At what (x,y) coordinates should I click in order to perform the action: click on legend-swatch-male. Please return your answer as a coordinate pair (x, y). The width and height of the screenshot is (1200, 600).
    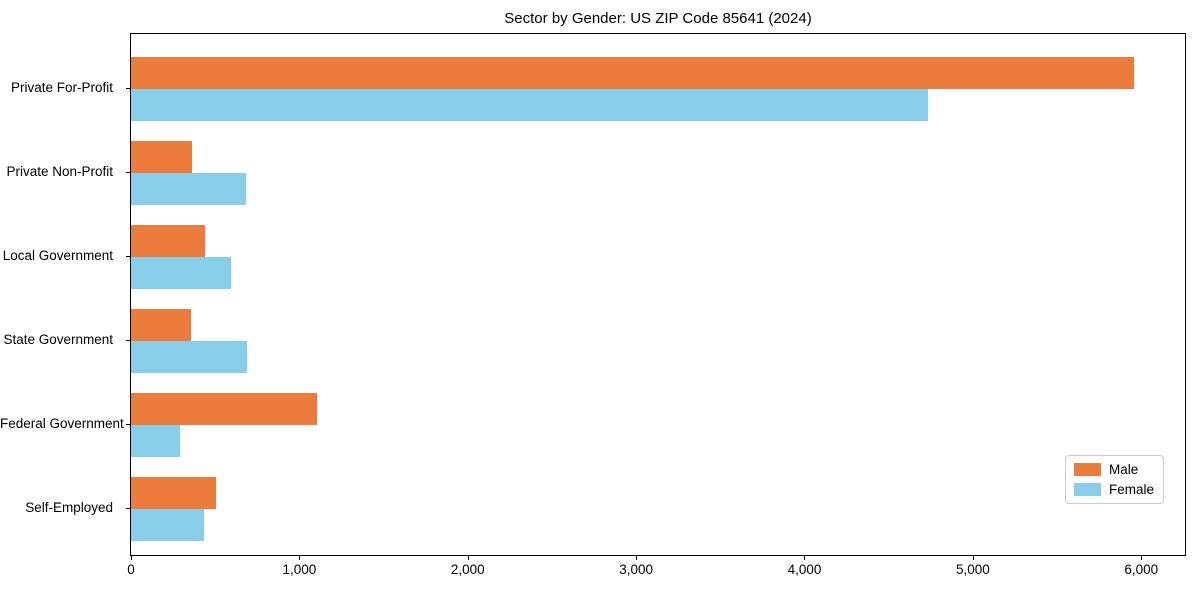
    Looking at the image, I should click on (1087, 469).